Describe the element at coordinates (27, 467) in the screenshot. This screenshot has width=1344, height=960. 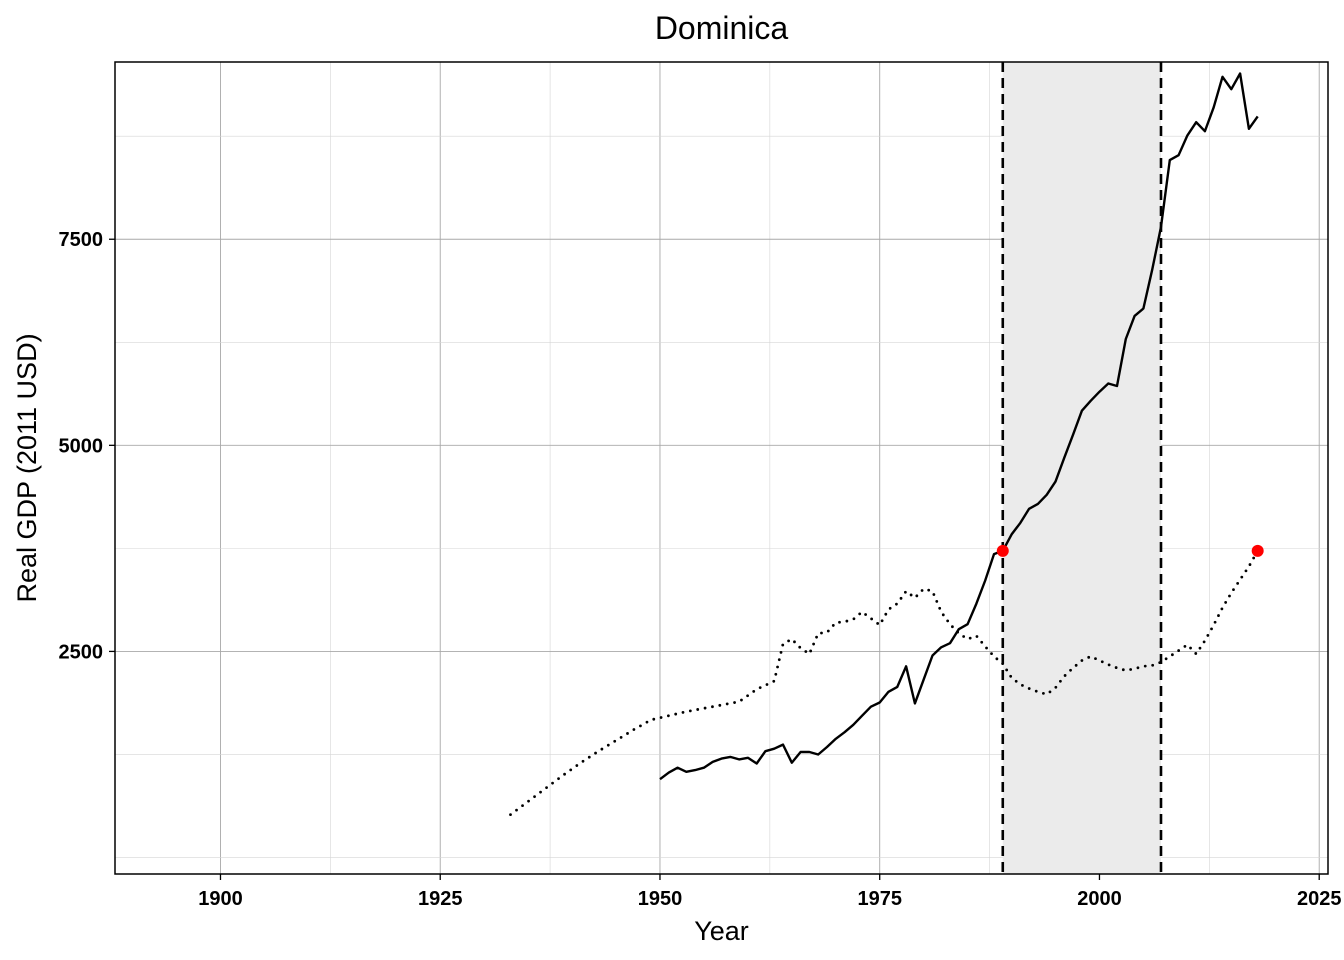
I see `y-axis-title: Real GDP (2011 USD)` at that location.